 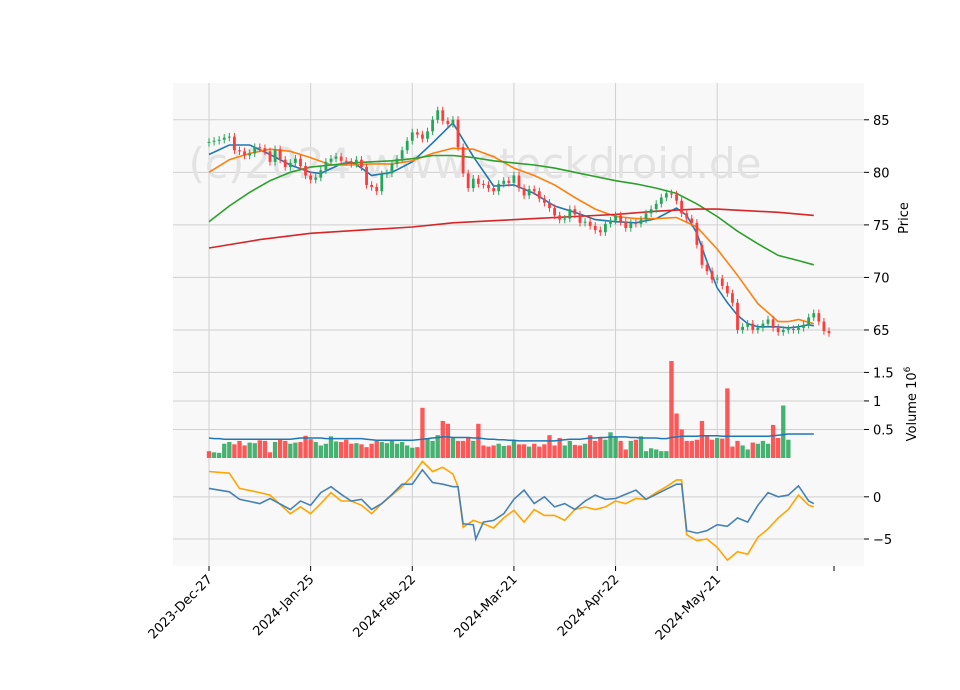 What do you see at coordinates (912, 380) in the screenshot?
I see `volume-exponent-base: 10` at bounding box center [912, 380].